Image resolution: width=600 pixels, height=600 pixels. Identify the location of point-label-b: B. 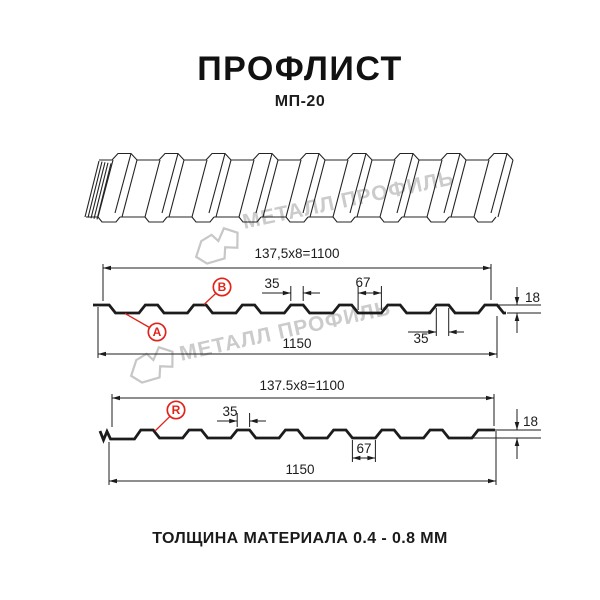
(217, 291).